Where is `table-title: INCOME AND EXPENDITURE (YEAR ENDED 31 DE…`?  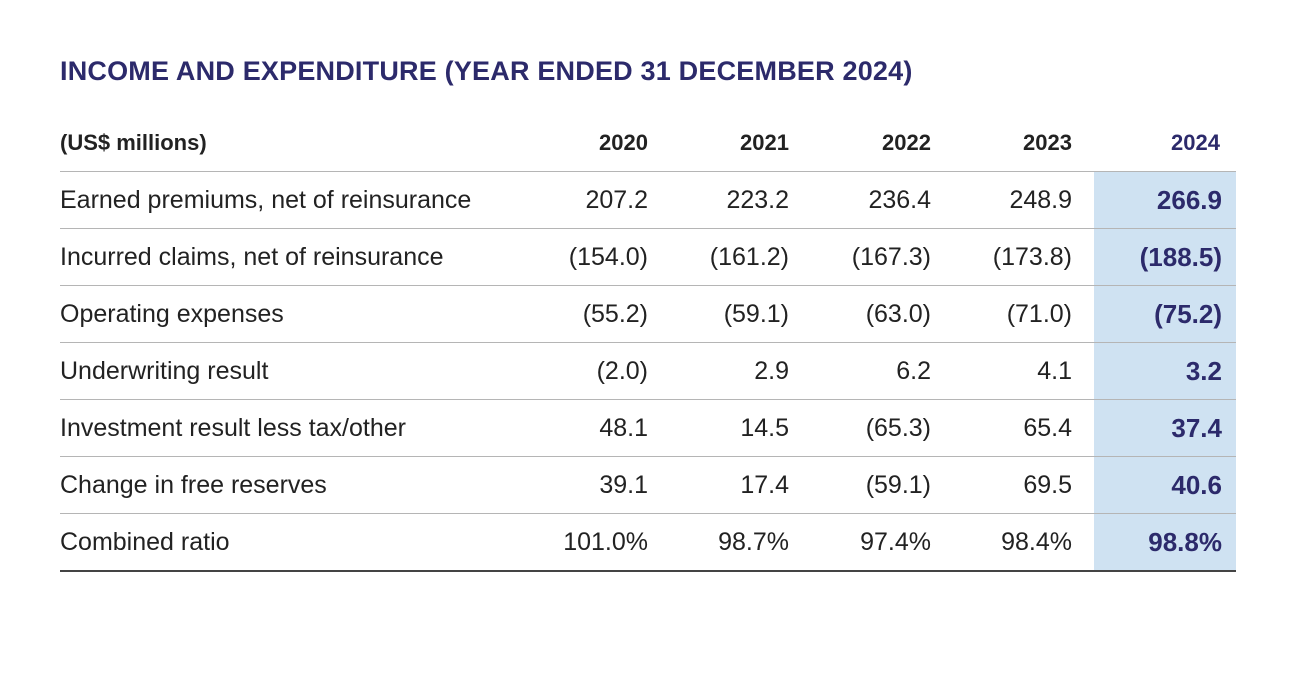
table-title: INCOME AND EXPENDITURE (YEAR ENDED 31 DE… is located at coordinates (486, 71).